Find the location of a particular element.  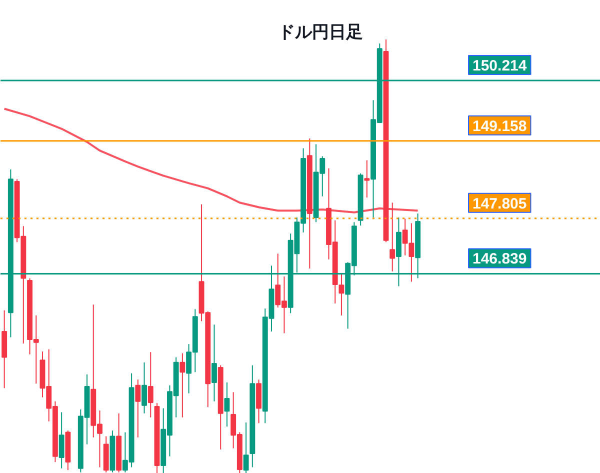

ref-line-label: 149.158 is located at coordinates (499, 126).